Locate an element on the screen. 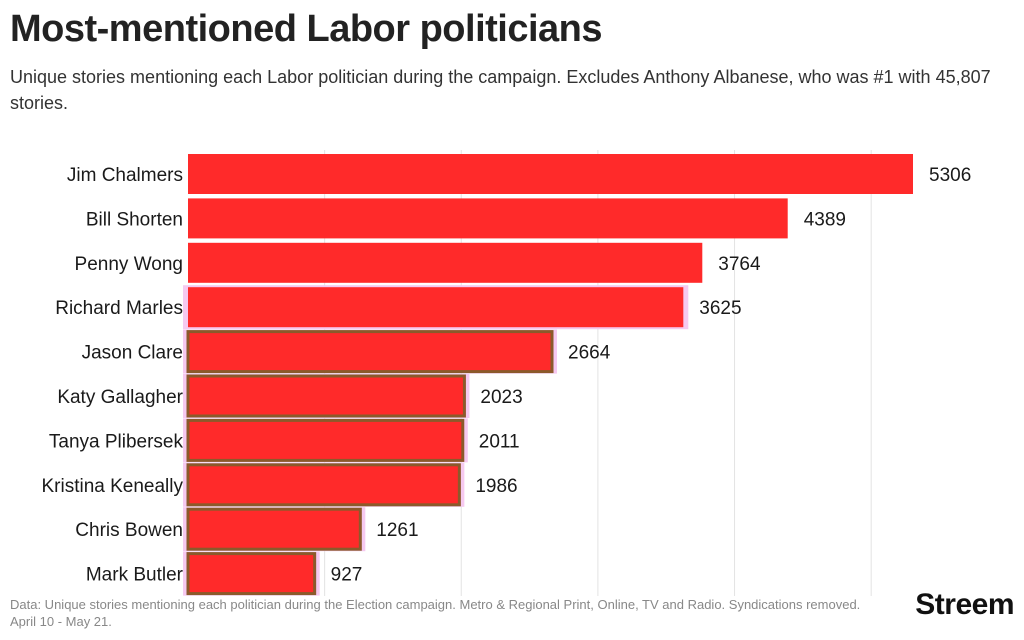 Image resolution: width=1024 pixels, height=640 pixels. category-label: Katy Gallagher is located at coordinates (120, 397).